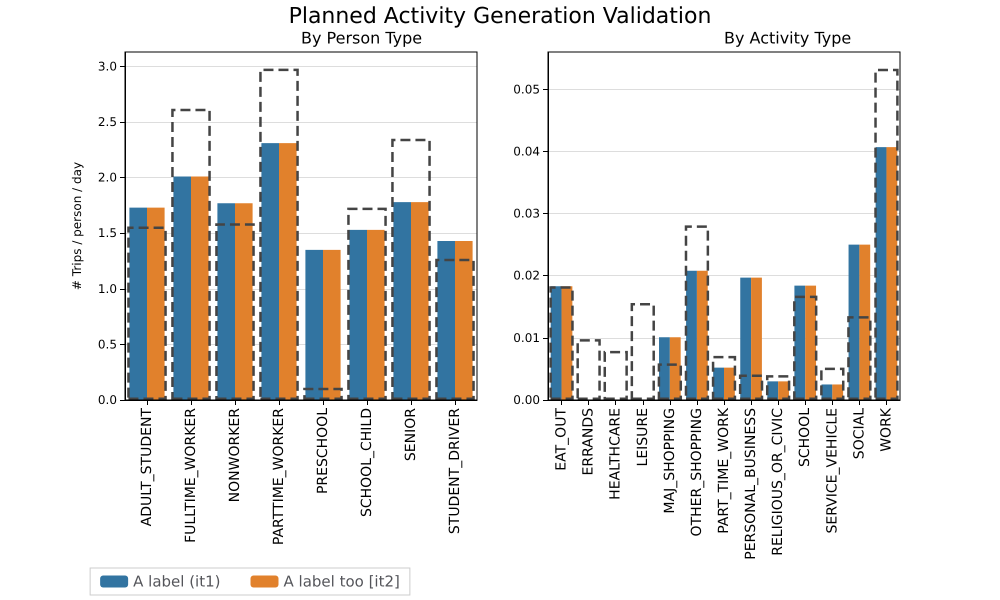  I want to click on y-tick-label: 0.04, so click(526, 151).